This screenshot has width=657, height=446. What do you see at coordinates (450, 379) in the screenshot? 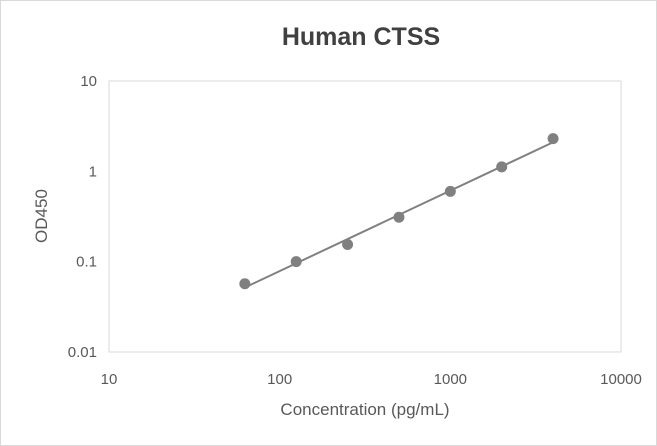
I see `x-tick-label: 1000` at bounding box center [450, 379].